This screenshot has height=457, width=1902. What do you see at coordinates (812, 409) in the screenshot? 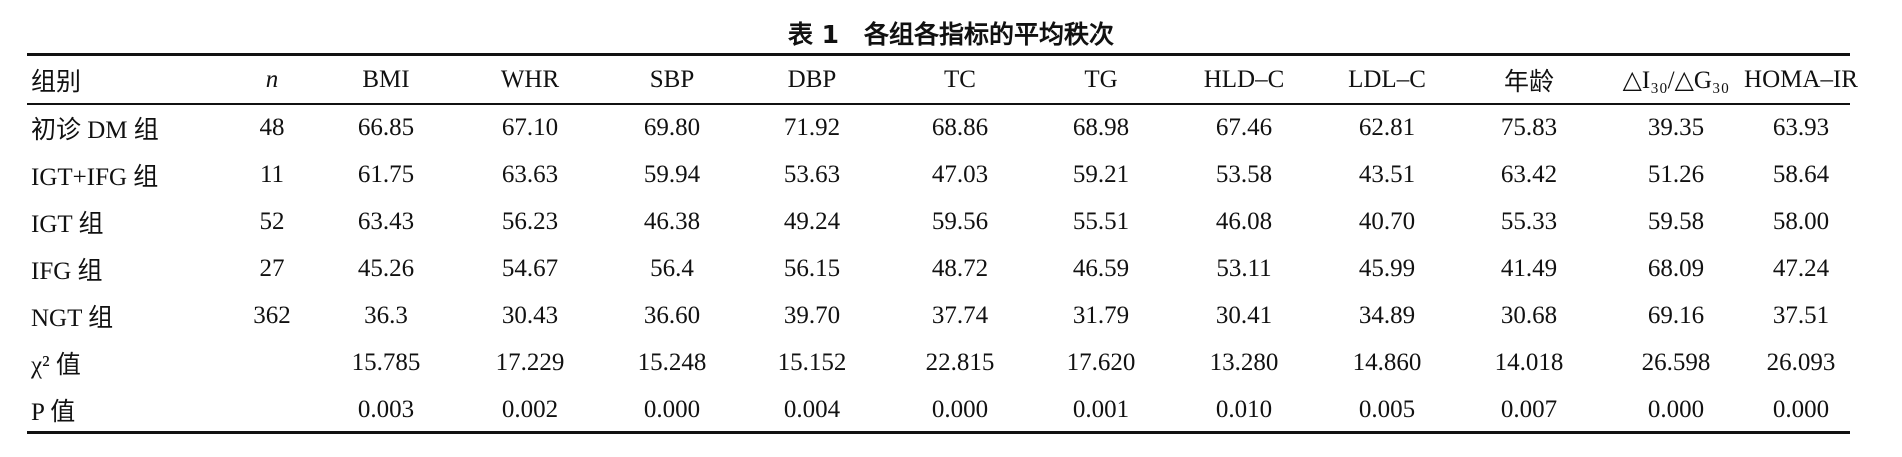
I see `table-cell: 0.004` at bounding box center [812, 409].